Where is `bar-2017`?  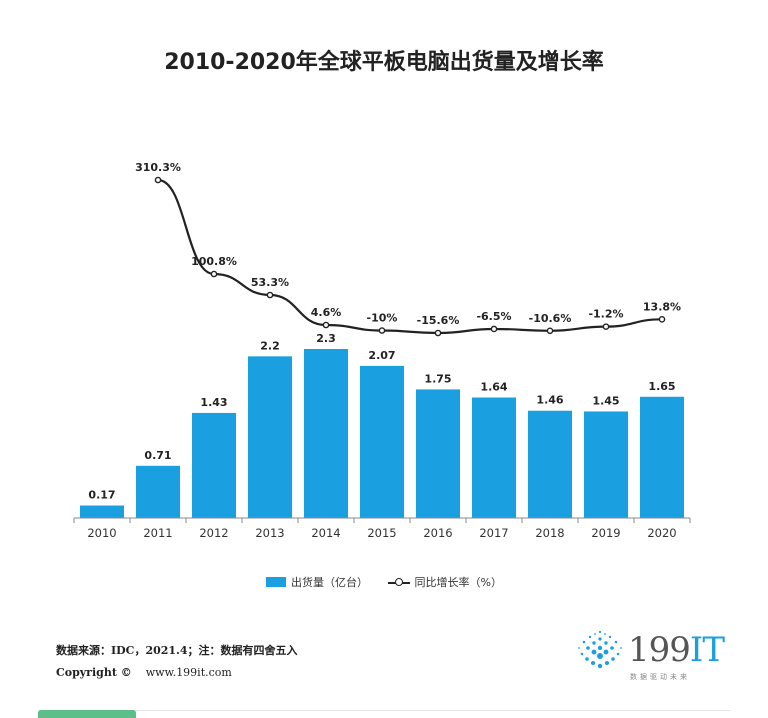
bar-2017 is located at coordinates (494, 457).